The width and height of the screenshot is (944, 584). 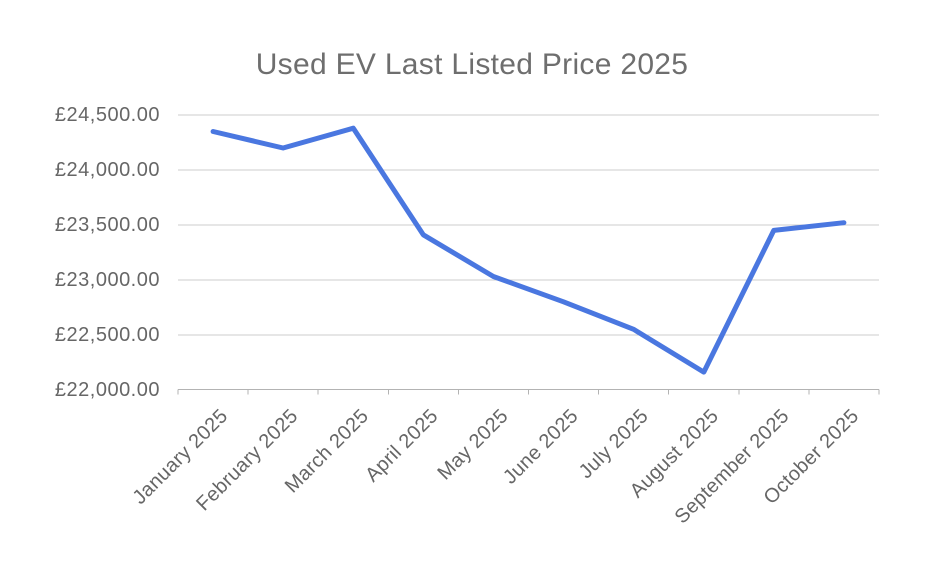 What do you see at coordinates (107, 169) in the screenshot?
I see `y-axis-tick-label: £24,000.00` at bounding box center [107, 169].